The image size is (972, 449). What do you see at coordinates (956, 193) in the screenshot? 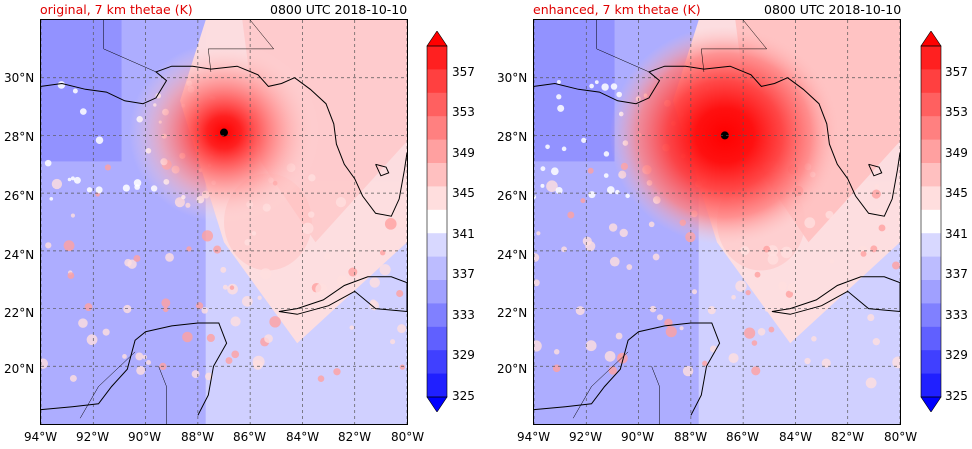
I see `colorbar-label: 345` at bounding box center [956, 193].